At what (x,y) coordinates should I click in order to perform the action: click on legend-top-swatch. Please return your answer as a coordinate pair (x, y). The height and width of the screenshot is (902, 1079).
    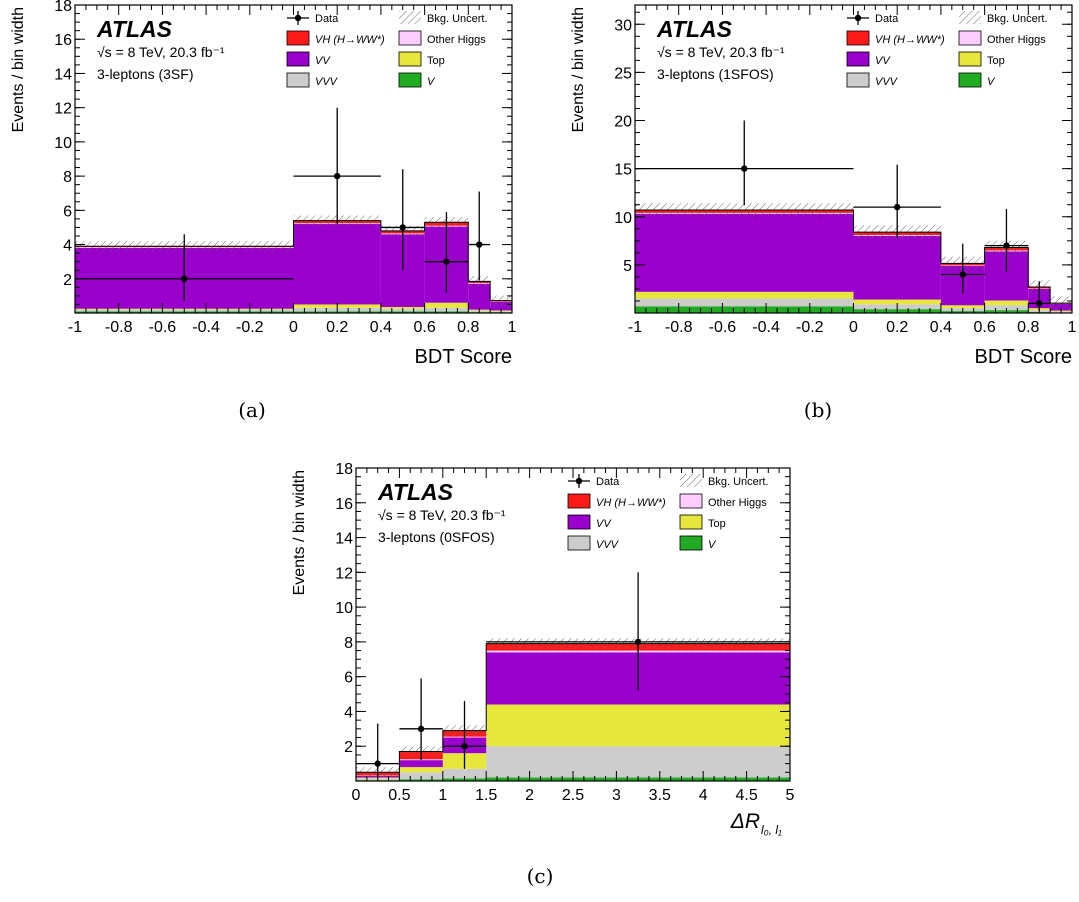
    Looking at the image, I should click on (410, 59).